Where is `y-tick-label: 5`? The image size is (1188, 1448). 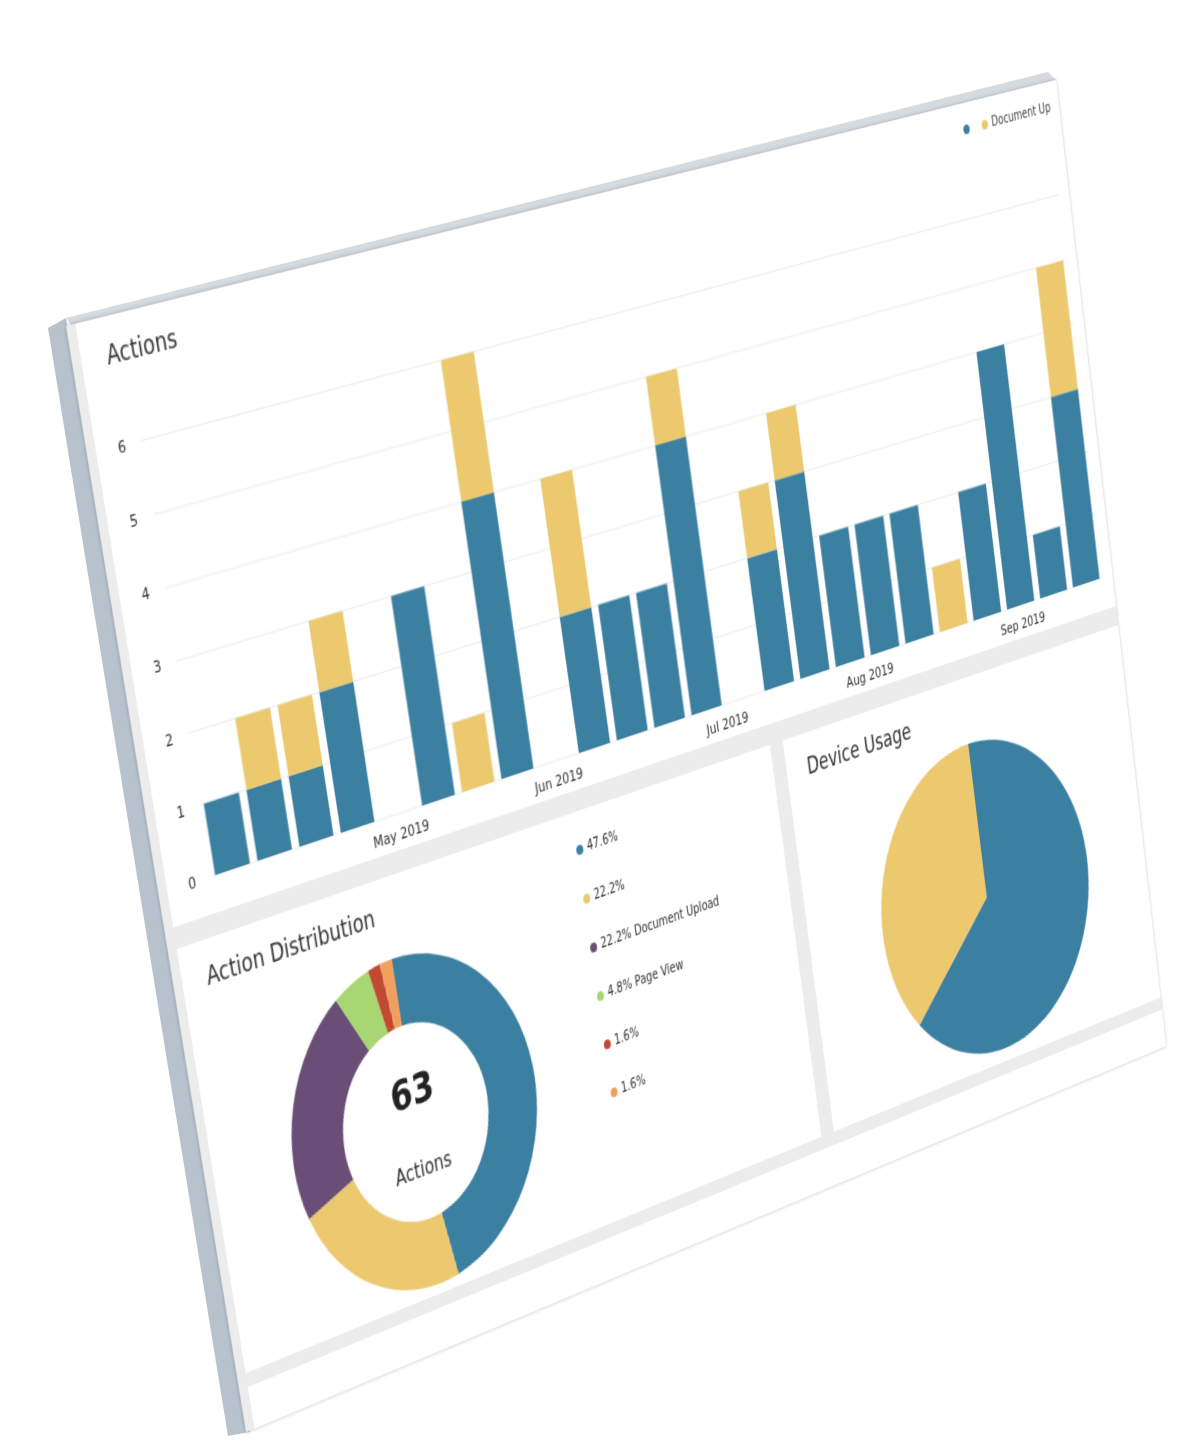
y-tick-label: 5 is located at coordinates (133, 520).